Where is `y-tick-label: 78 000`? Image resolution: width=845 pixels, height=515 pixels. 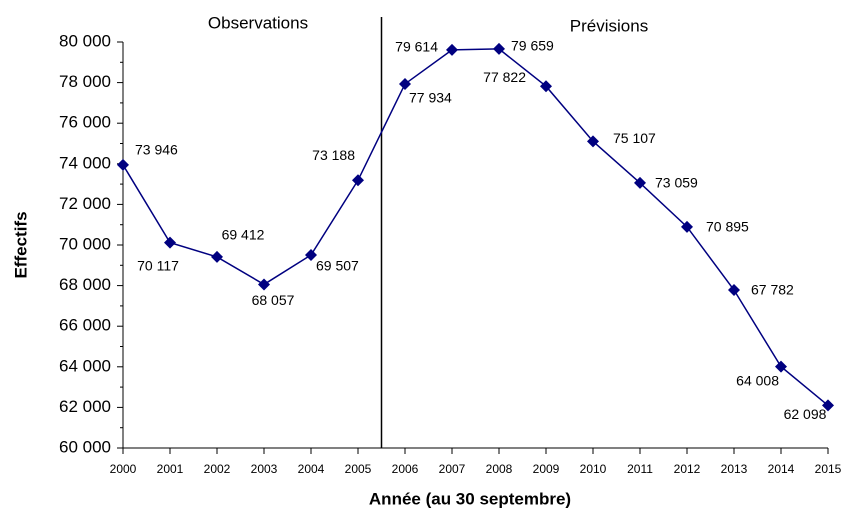
y-tick-label: 78 000 is located at coordinates (85, 81).